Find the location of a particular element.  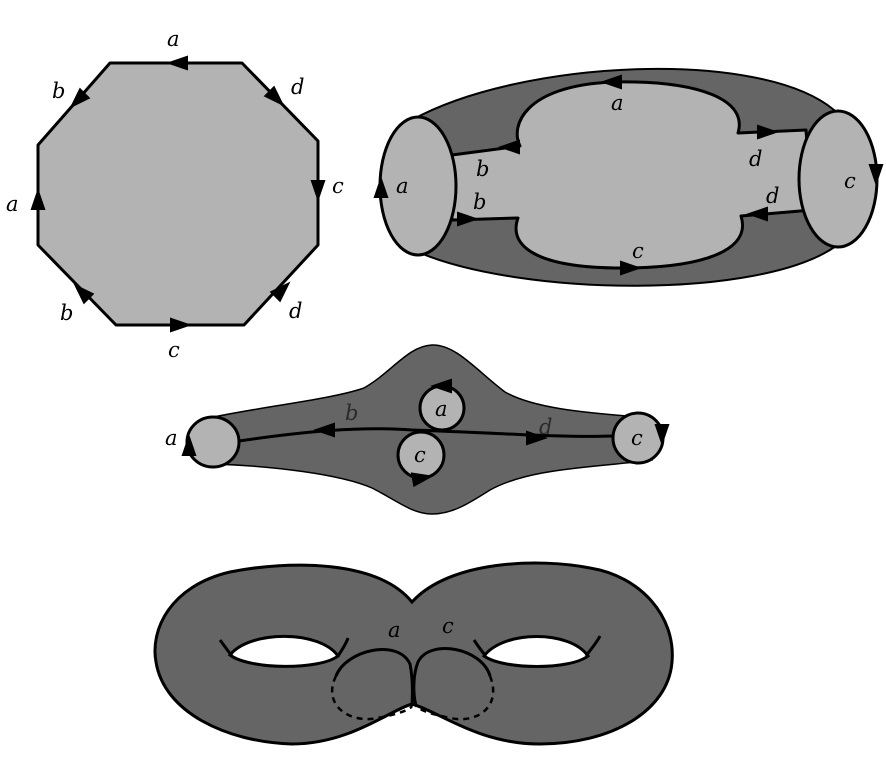

octagon-label-top: a is located at coordinates (173, 39).